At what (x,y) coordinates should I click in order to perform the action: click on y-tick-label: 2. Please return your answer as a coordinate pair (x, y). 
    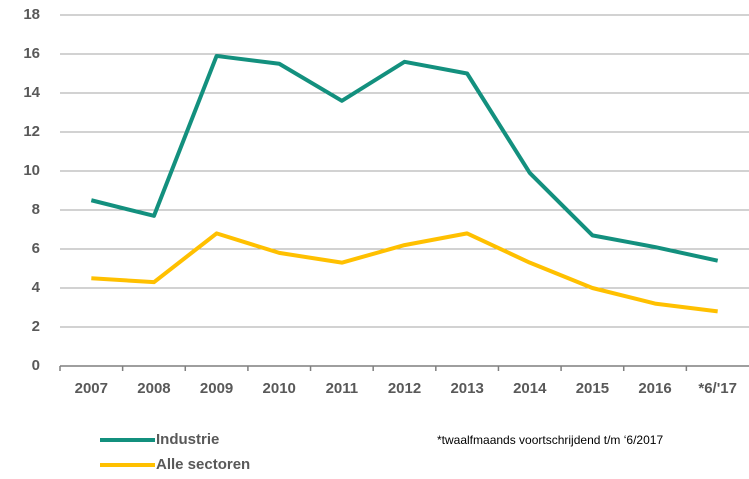
    Looking at the image, I should click on (36, 326).